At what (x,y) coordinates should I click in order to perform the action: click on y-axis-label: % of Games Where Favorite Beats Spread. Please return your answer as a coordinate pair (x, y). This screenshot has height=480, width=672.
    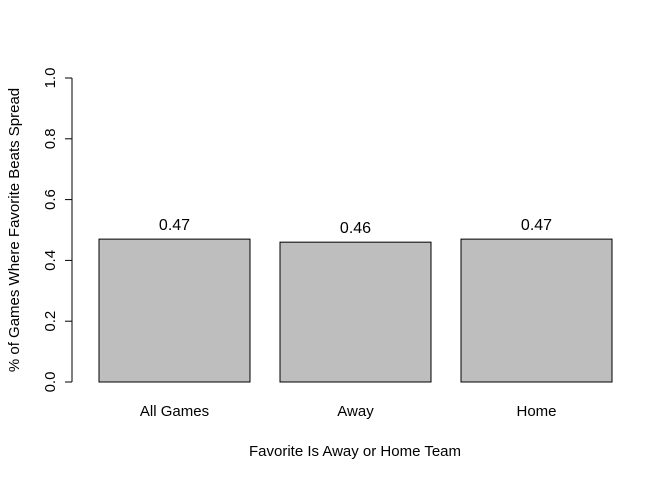
    Looking at the image, I should click on (14, 230).